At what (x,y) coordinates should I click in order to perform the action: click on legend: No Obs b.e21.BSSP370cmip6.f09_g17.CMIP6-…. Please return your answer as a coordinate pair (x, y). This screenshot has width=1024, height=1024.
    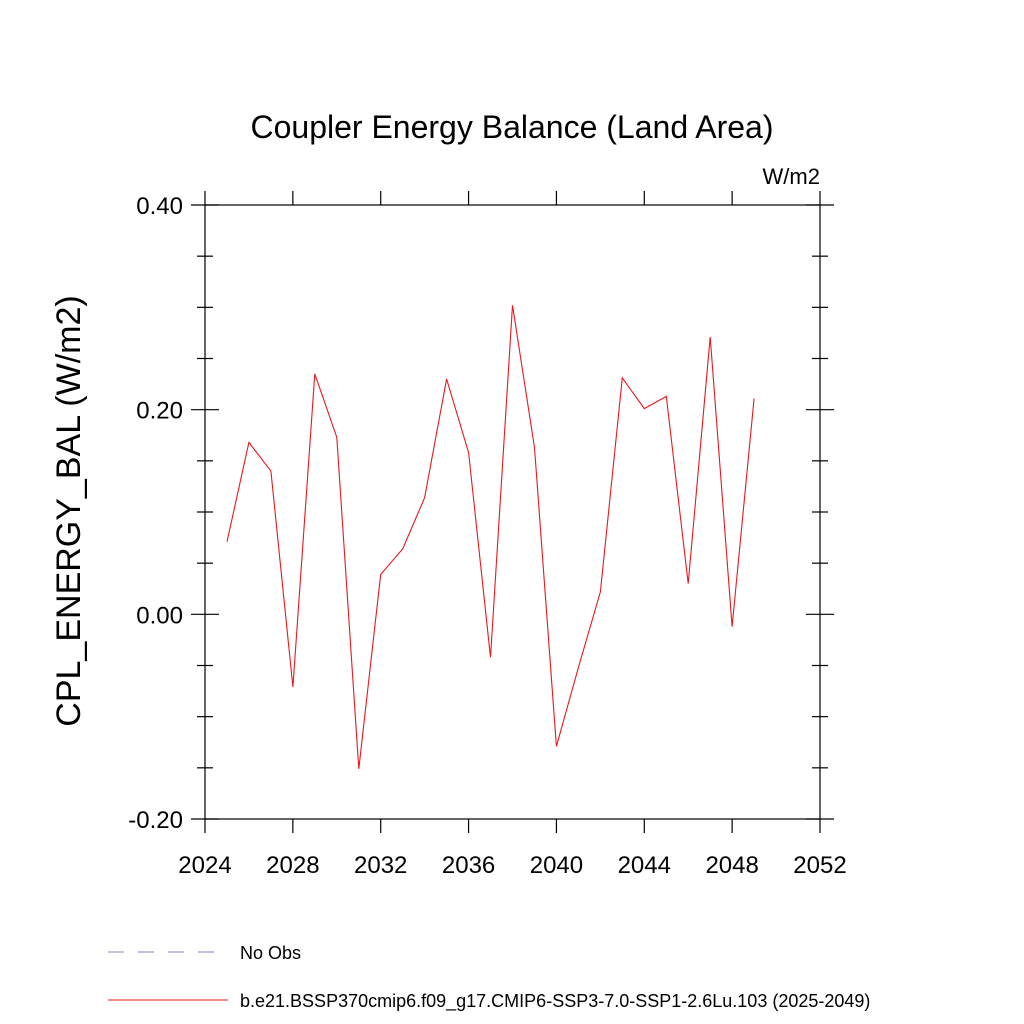
    Looking at the image, I should click on (489, 977).